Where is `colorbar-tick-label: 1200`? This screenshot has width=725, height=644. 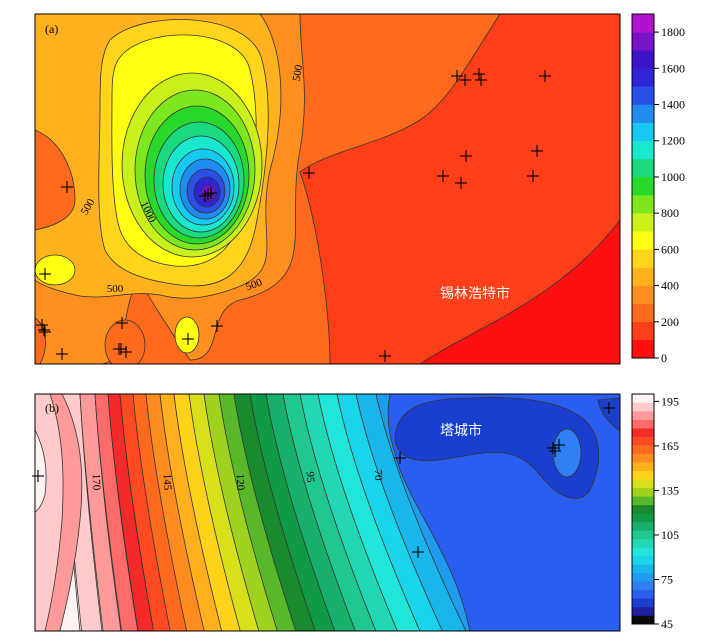 colorbar-tick-label: 1200 is located at coordinates (673, 141).